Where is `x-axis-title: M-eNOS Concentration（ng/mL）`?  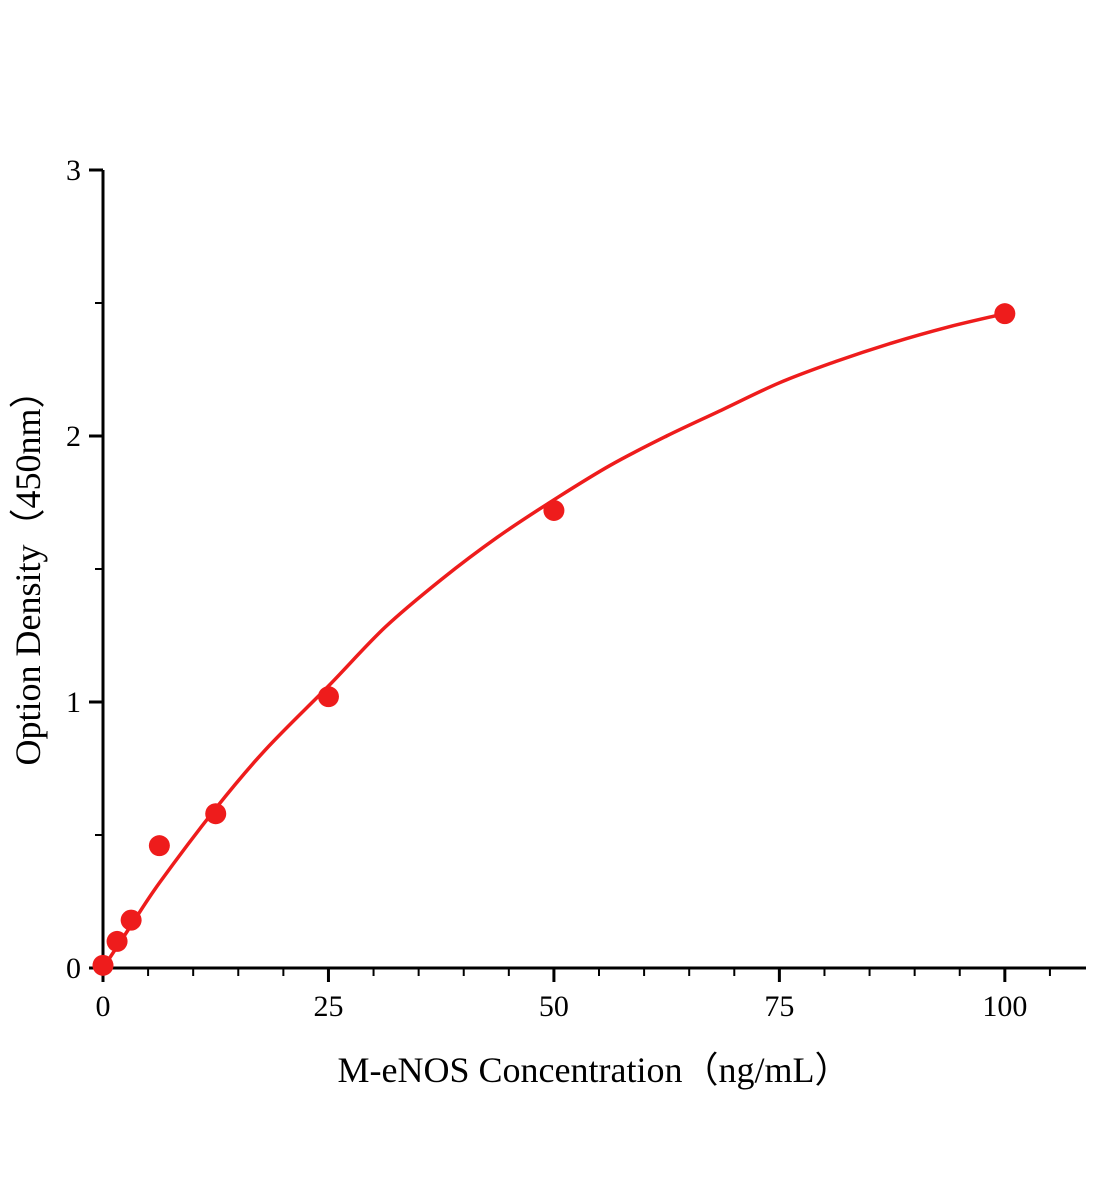 x-axis-title: M-eNOS Concentration（ng/mL） is located at coordinates (594, 1070).